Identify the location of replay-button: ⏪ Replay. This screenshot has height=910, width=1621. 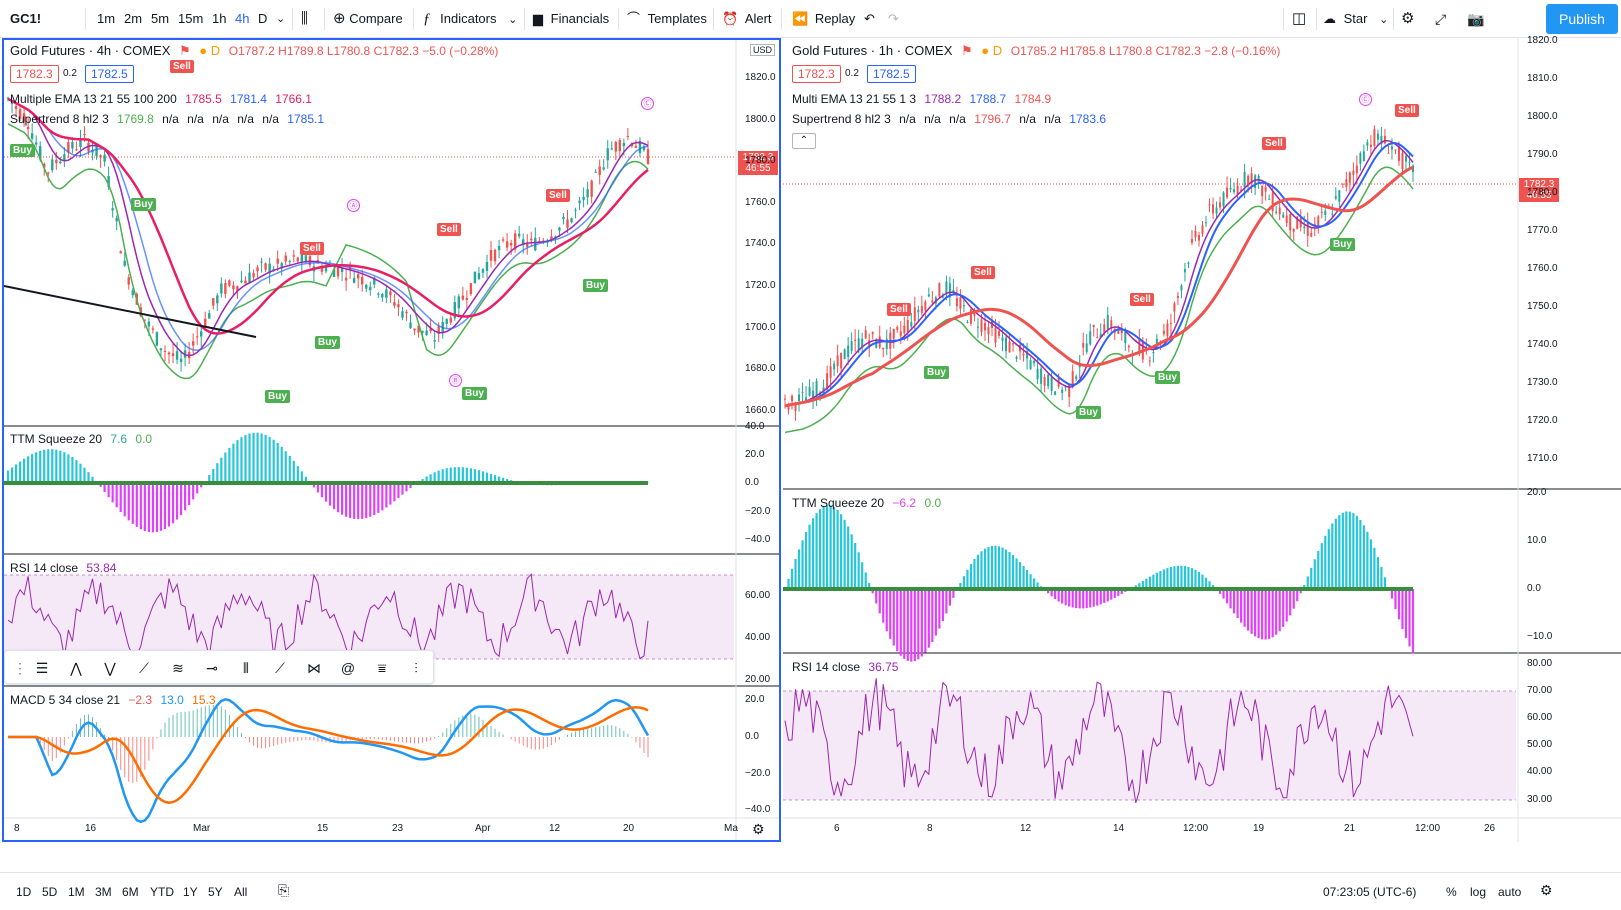
(823, 19).